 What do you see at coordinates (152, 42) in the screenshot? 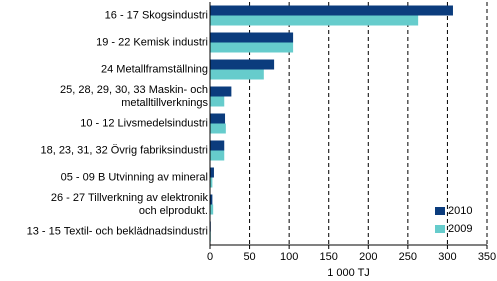
I see `category-label: 19 - 22 Kemisk industri` at bounding box center [152, 42].